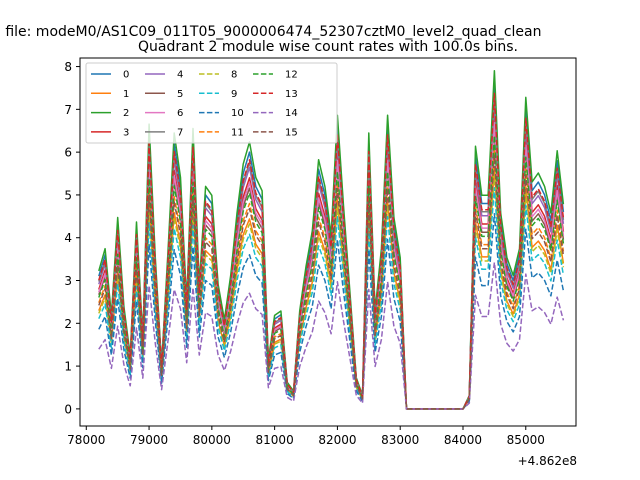 Image resolution: width=640 pixels, height=480 pixels. Describe the element at coordinates (68, 324) in the screenshot. I see `y-tick-label: 2` at that location.